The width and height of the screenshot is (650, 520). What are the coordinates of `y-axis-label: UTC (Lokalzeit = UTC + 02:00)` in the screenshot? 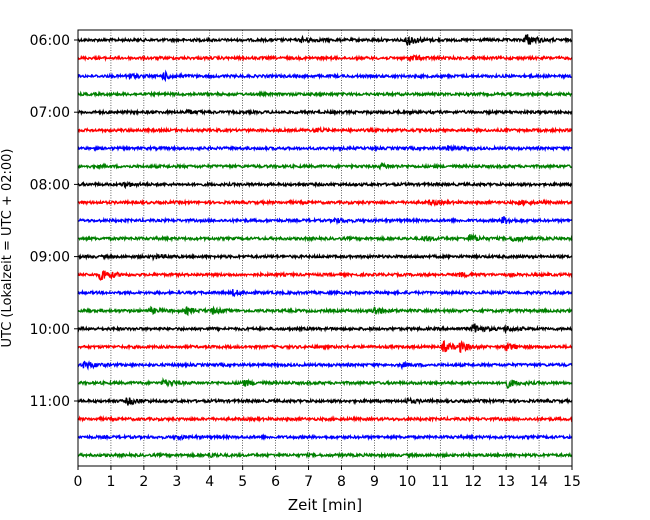 It's located at (7, 248).